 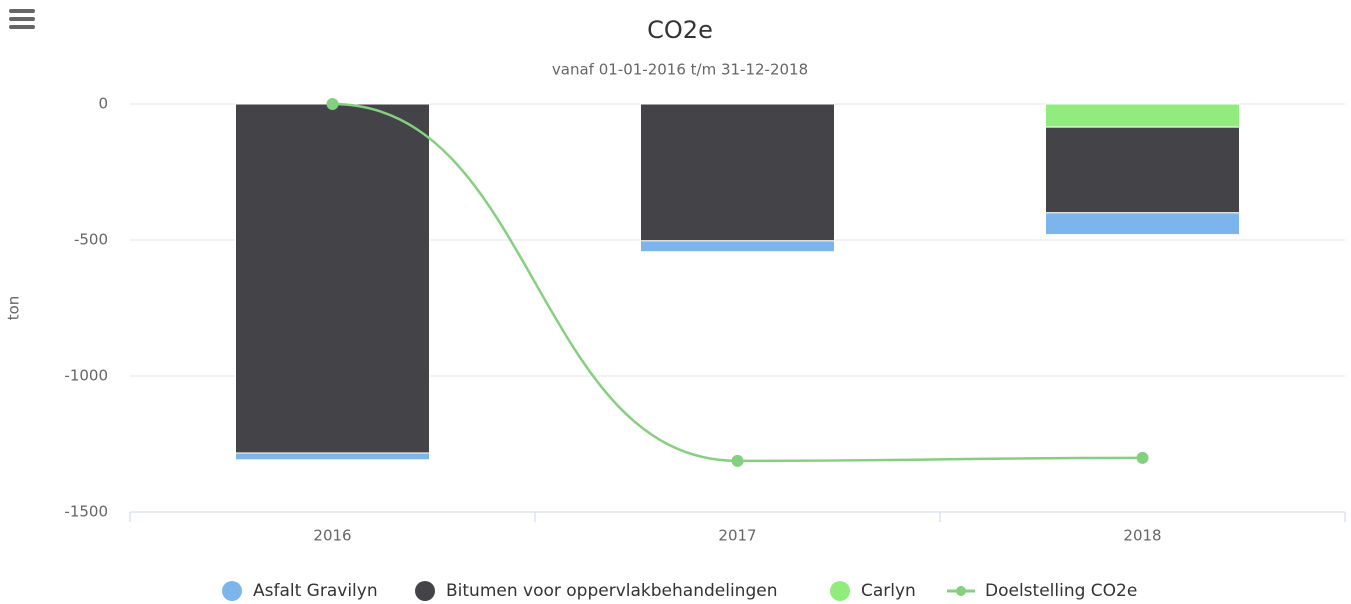 What do you see at coordinates (86, 512) in the screenshot?
I see `y-tick-label: -1500` at bounding box center [86, 512].